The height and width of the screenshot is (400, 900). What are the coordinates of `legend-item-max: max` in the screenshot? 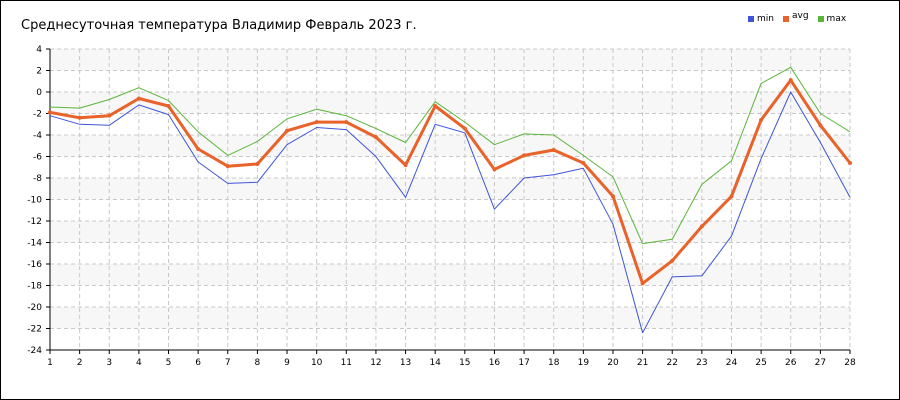 It's located at (832, 19).